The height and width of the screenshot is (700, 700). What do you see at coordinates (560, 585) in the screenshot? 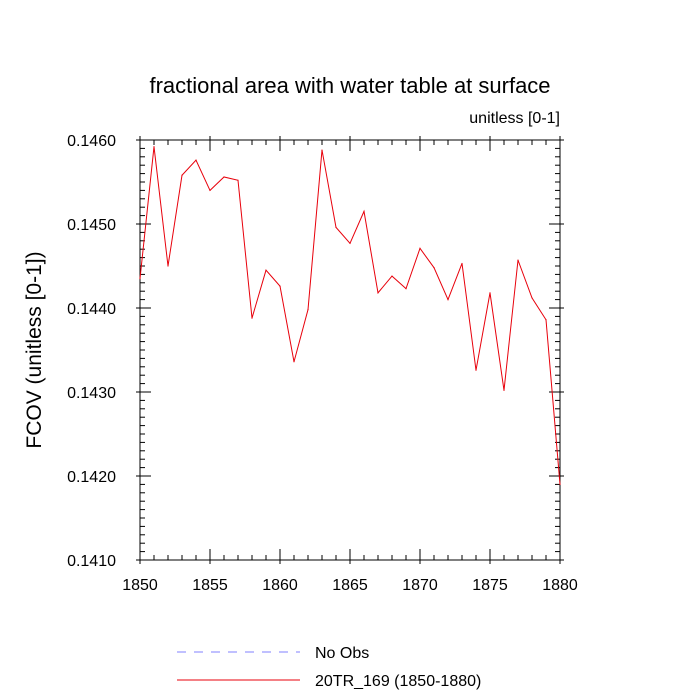
I see `x-tick-label: 1880` at bounding box center [560, 585].